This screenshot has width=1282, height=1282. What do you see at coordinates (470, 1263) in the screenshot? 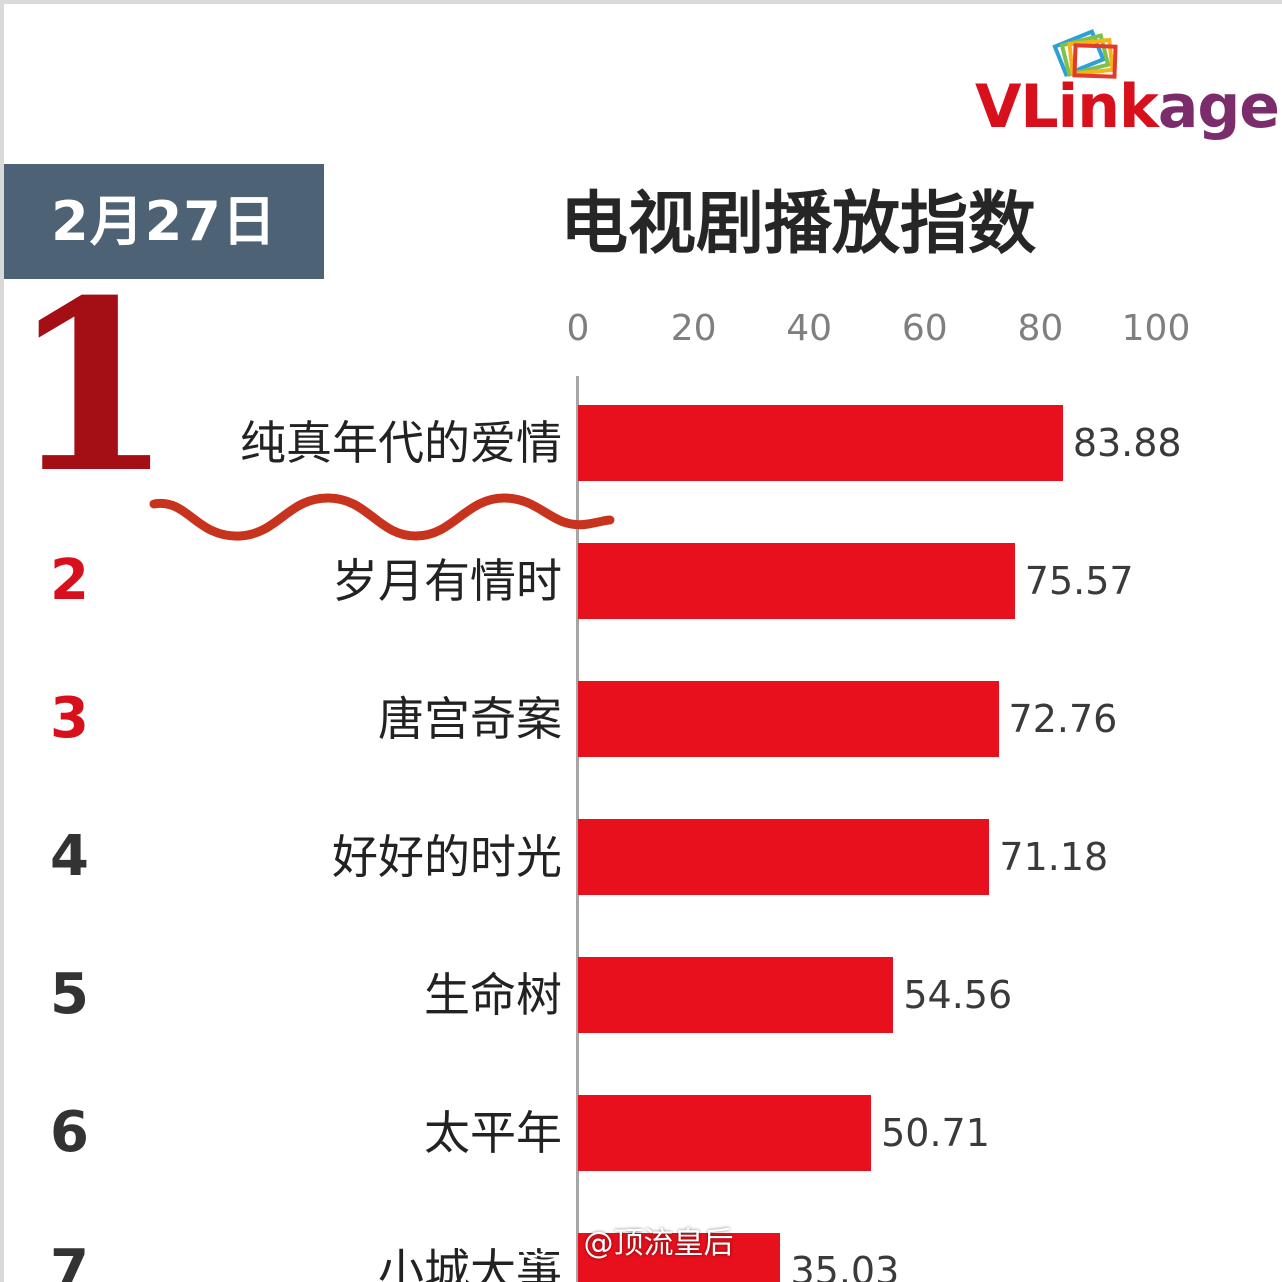
I see `category-label: 小城大事` at bounding box center [470, 1263].